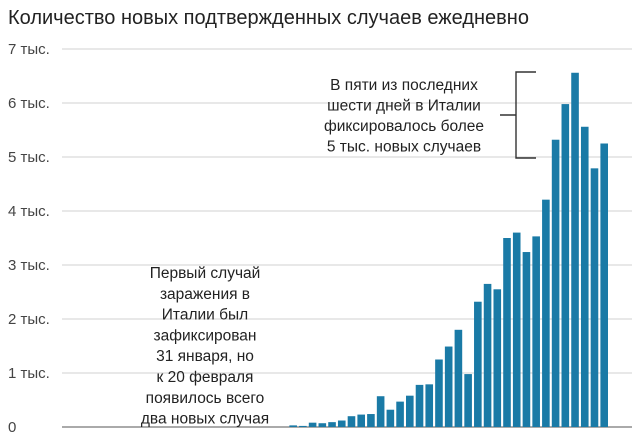 This screenshot has width=640, height=440. Describe the element at coordinates (518, 115) in the screenshot. I see `annotation-bracket` at that location.